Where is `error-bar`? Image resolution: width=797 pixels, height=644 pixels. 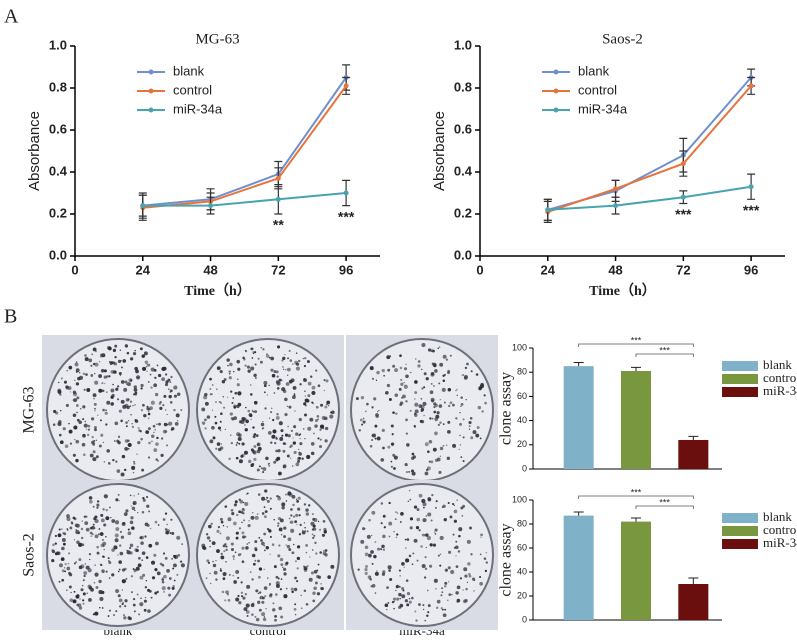 error-bar is located at coordinates (693, 437).